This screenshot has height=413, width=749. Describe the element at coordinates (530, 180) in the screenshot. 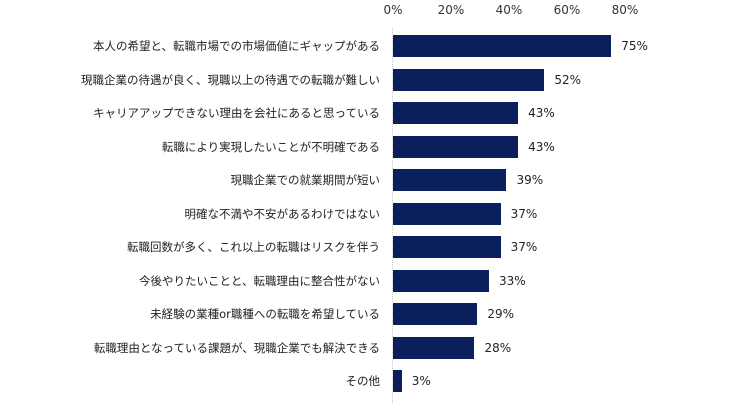

I see `value-label: 39%` at that location.